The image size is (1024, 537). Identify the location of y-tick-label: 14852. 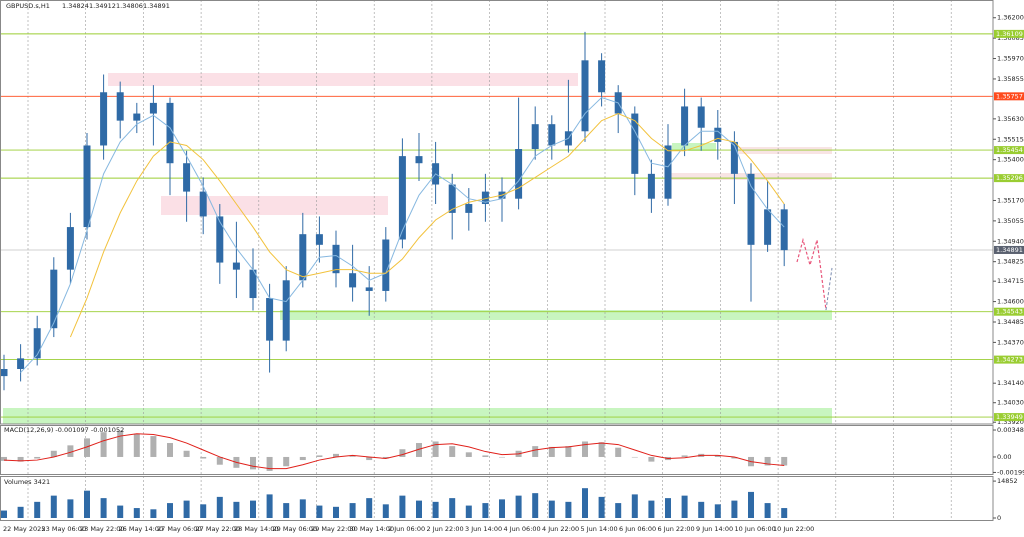
(1007, 481).